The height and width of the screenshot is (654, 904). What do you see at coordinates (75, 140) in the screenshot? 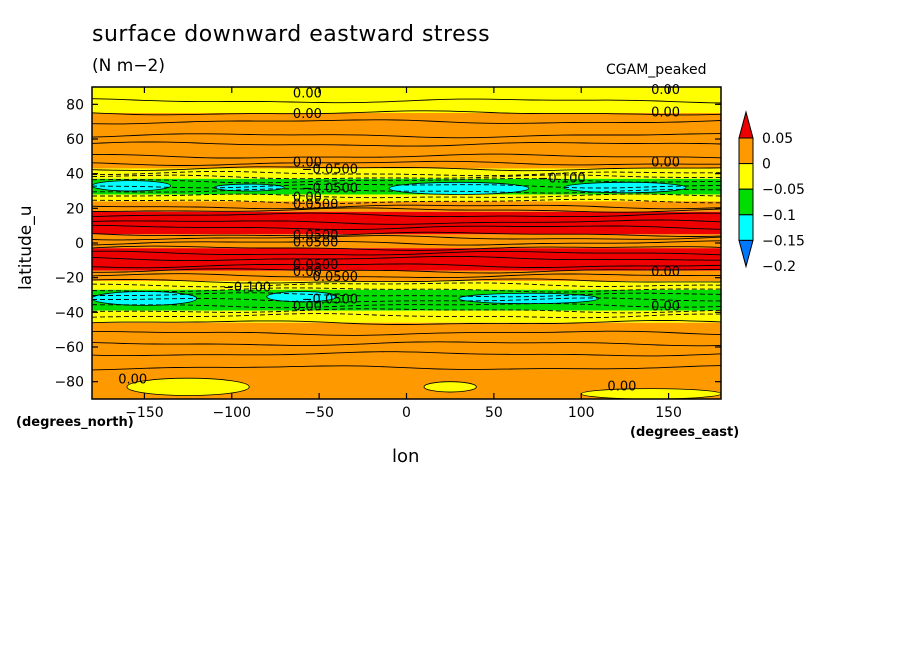
I see `y-tick-label-1: 60` at bounding box center [75, 140].